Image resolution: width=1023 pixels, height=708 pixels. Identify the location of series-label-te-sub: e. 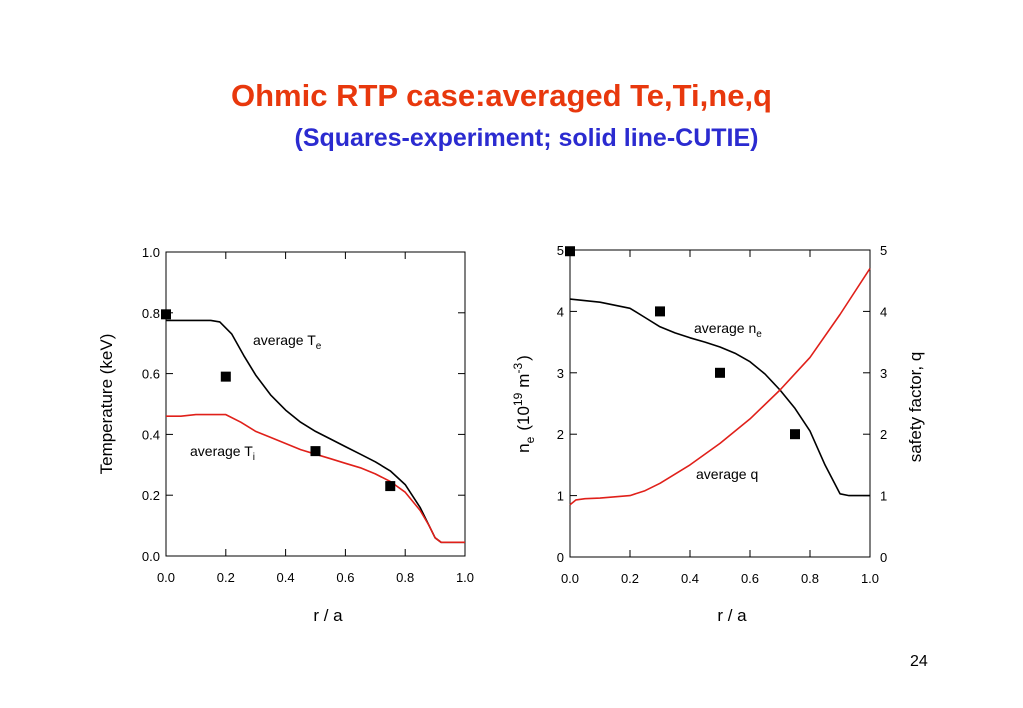
(319, 346).